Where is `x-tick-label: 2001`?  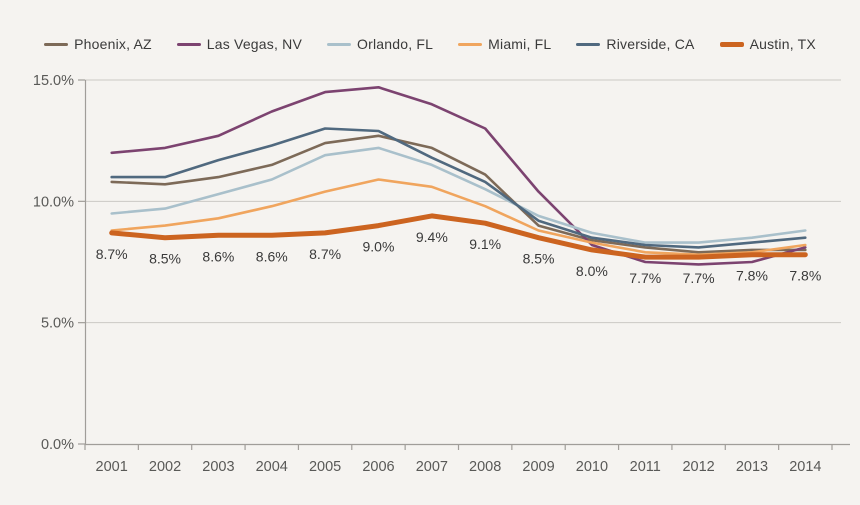 x-tick-label: 2001 is located at coordinates (112, 467).